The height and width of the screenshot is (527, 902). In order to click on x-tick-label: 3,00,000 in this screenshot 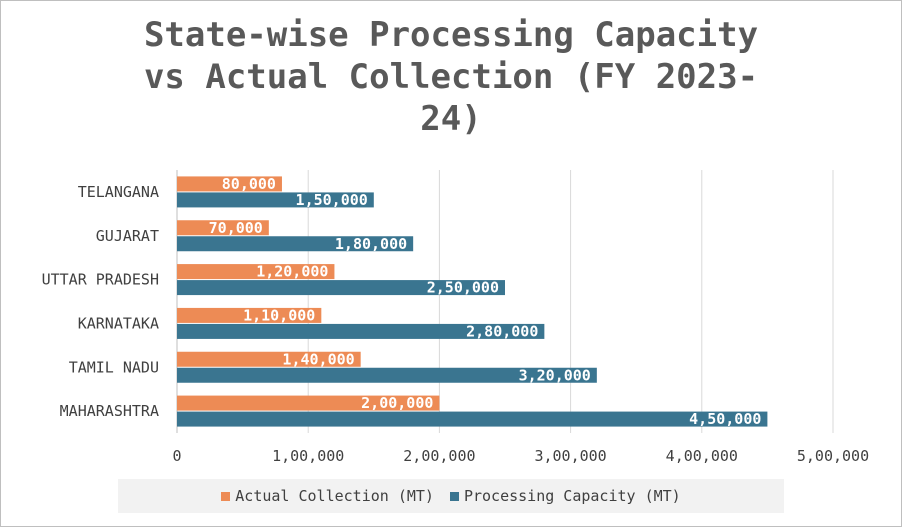, I will do `click(570, 456)`.